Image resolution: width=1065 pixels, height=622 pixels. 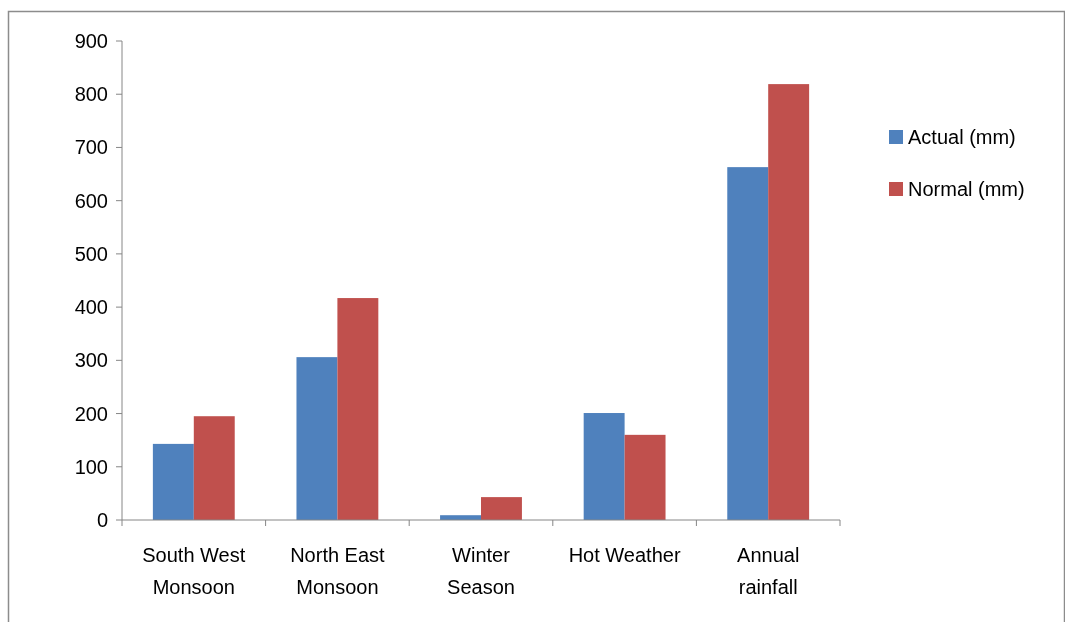 What do you see at coordinates (91, 253) in the screenshot?
I see `y-tick-label: 500` at bounding box center [91, 253].